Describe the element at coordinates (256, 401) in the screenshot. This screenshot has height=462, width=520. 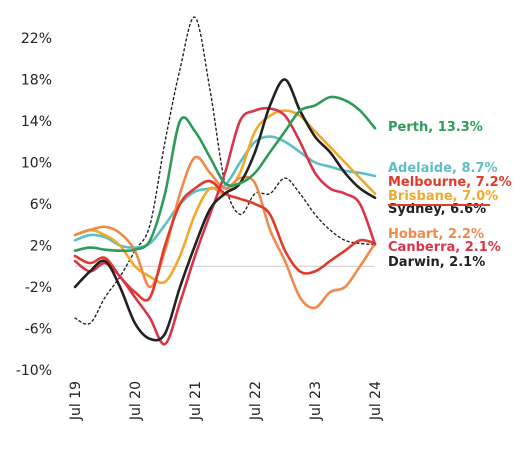
I see `x-tick-label: Jul 22` at that location.